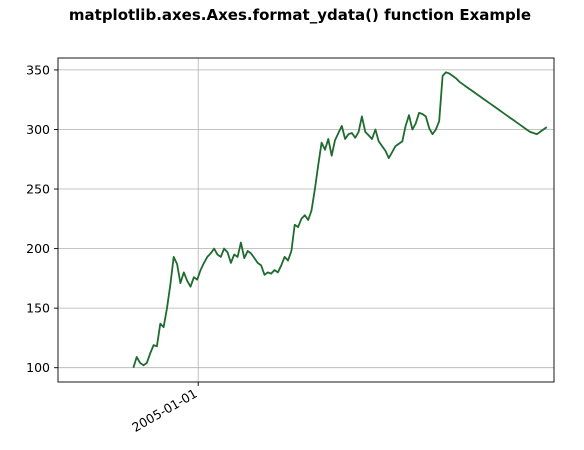 This screenshot has height=450, width=584. Describe the element at coordinates (38, 189) in the screenshot. I see `y-tick-label: 250` at that location.